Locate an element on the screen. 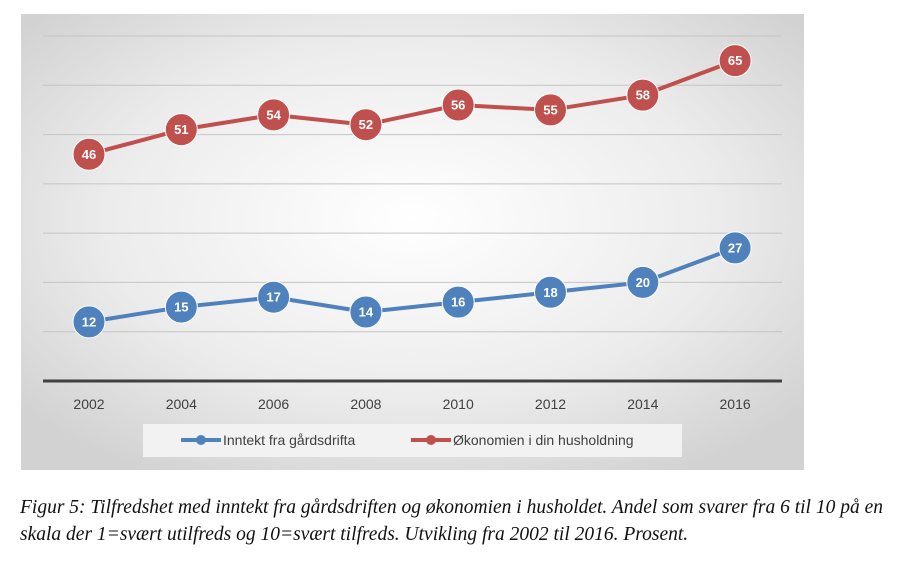  data-label: 16 is located at coordinates (458, 302).